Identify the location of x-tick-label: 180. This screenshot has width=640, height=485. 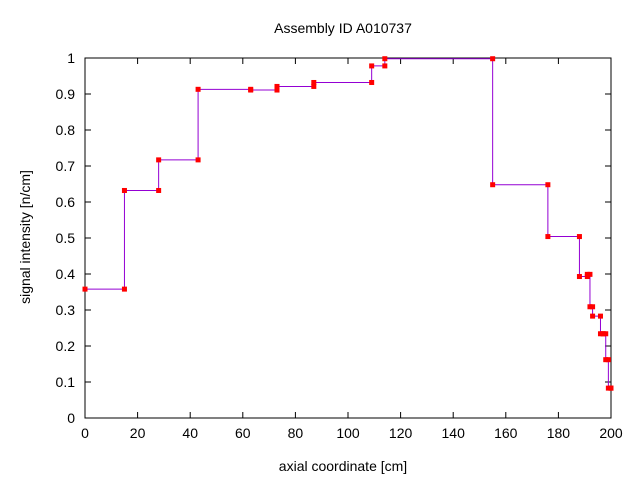
(559, 433).